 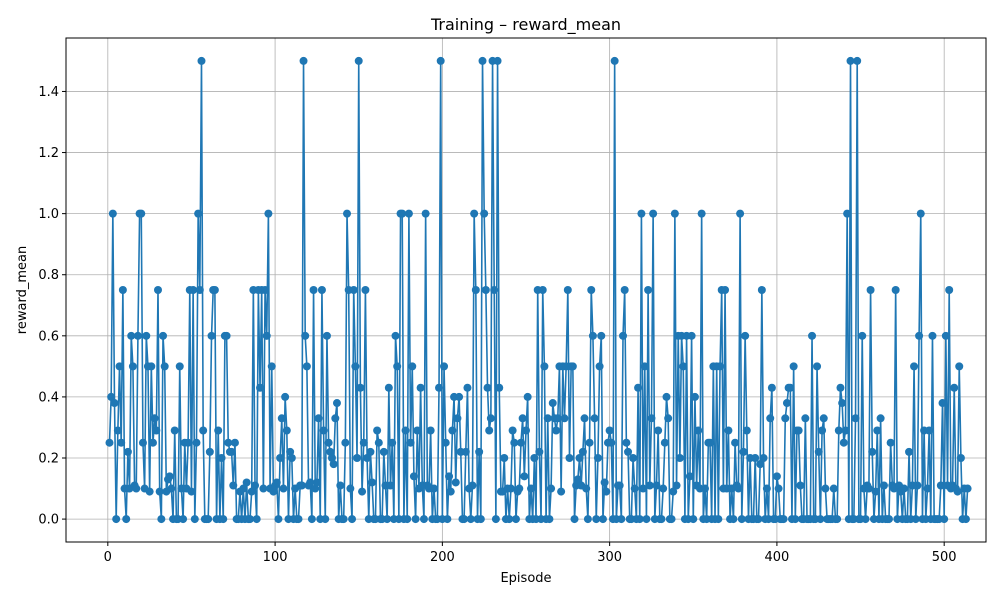 I want to click on y-tick-label: 0.4, so click(x=48, y=397).